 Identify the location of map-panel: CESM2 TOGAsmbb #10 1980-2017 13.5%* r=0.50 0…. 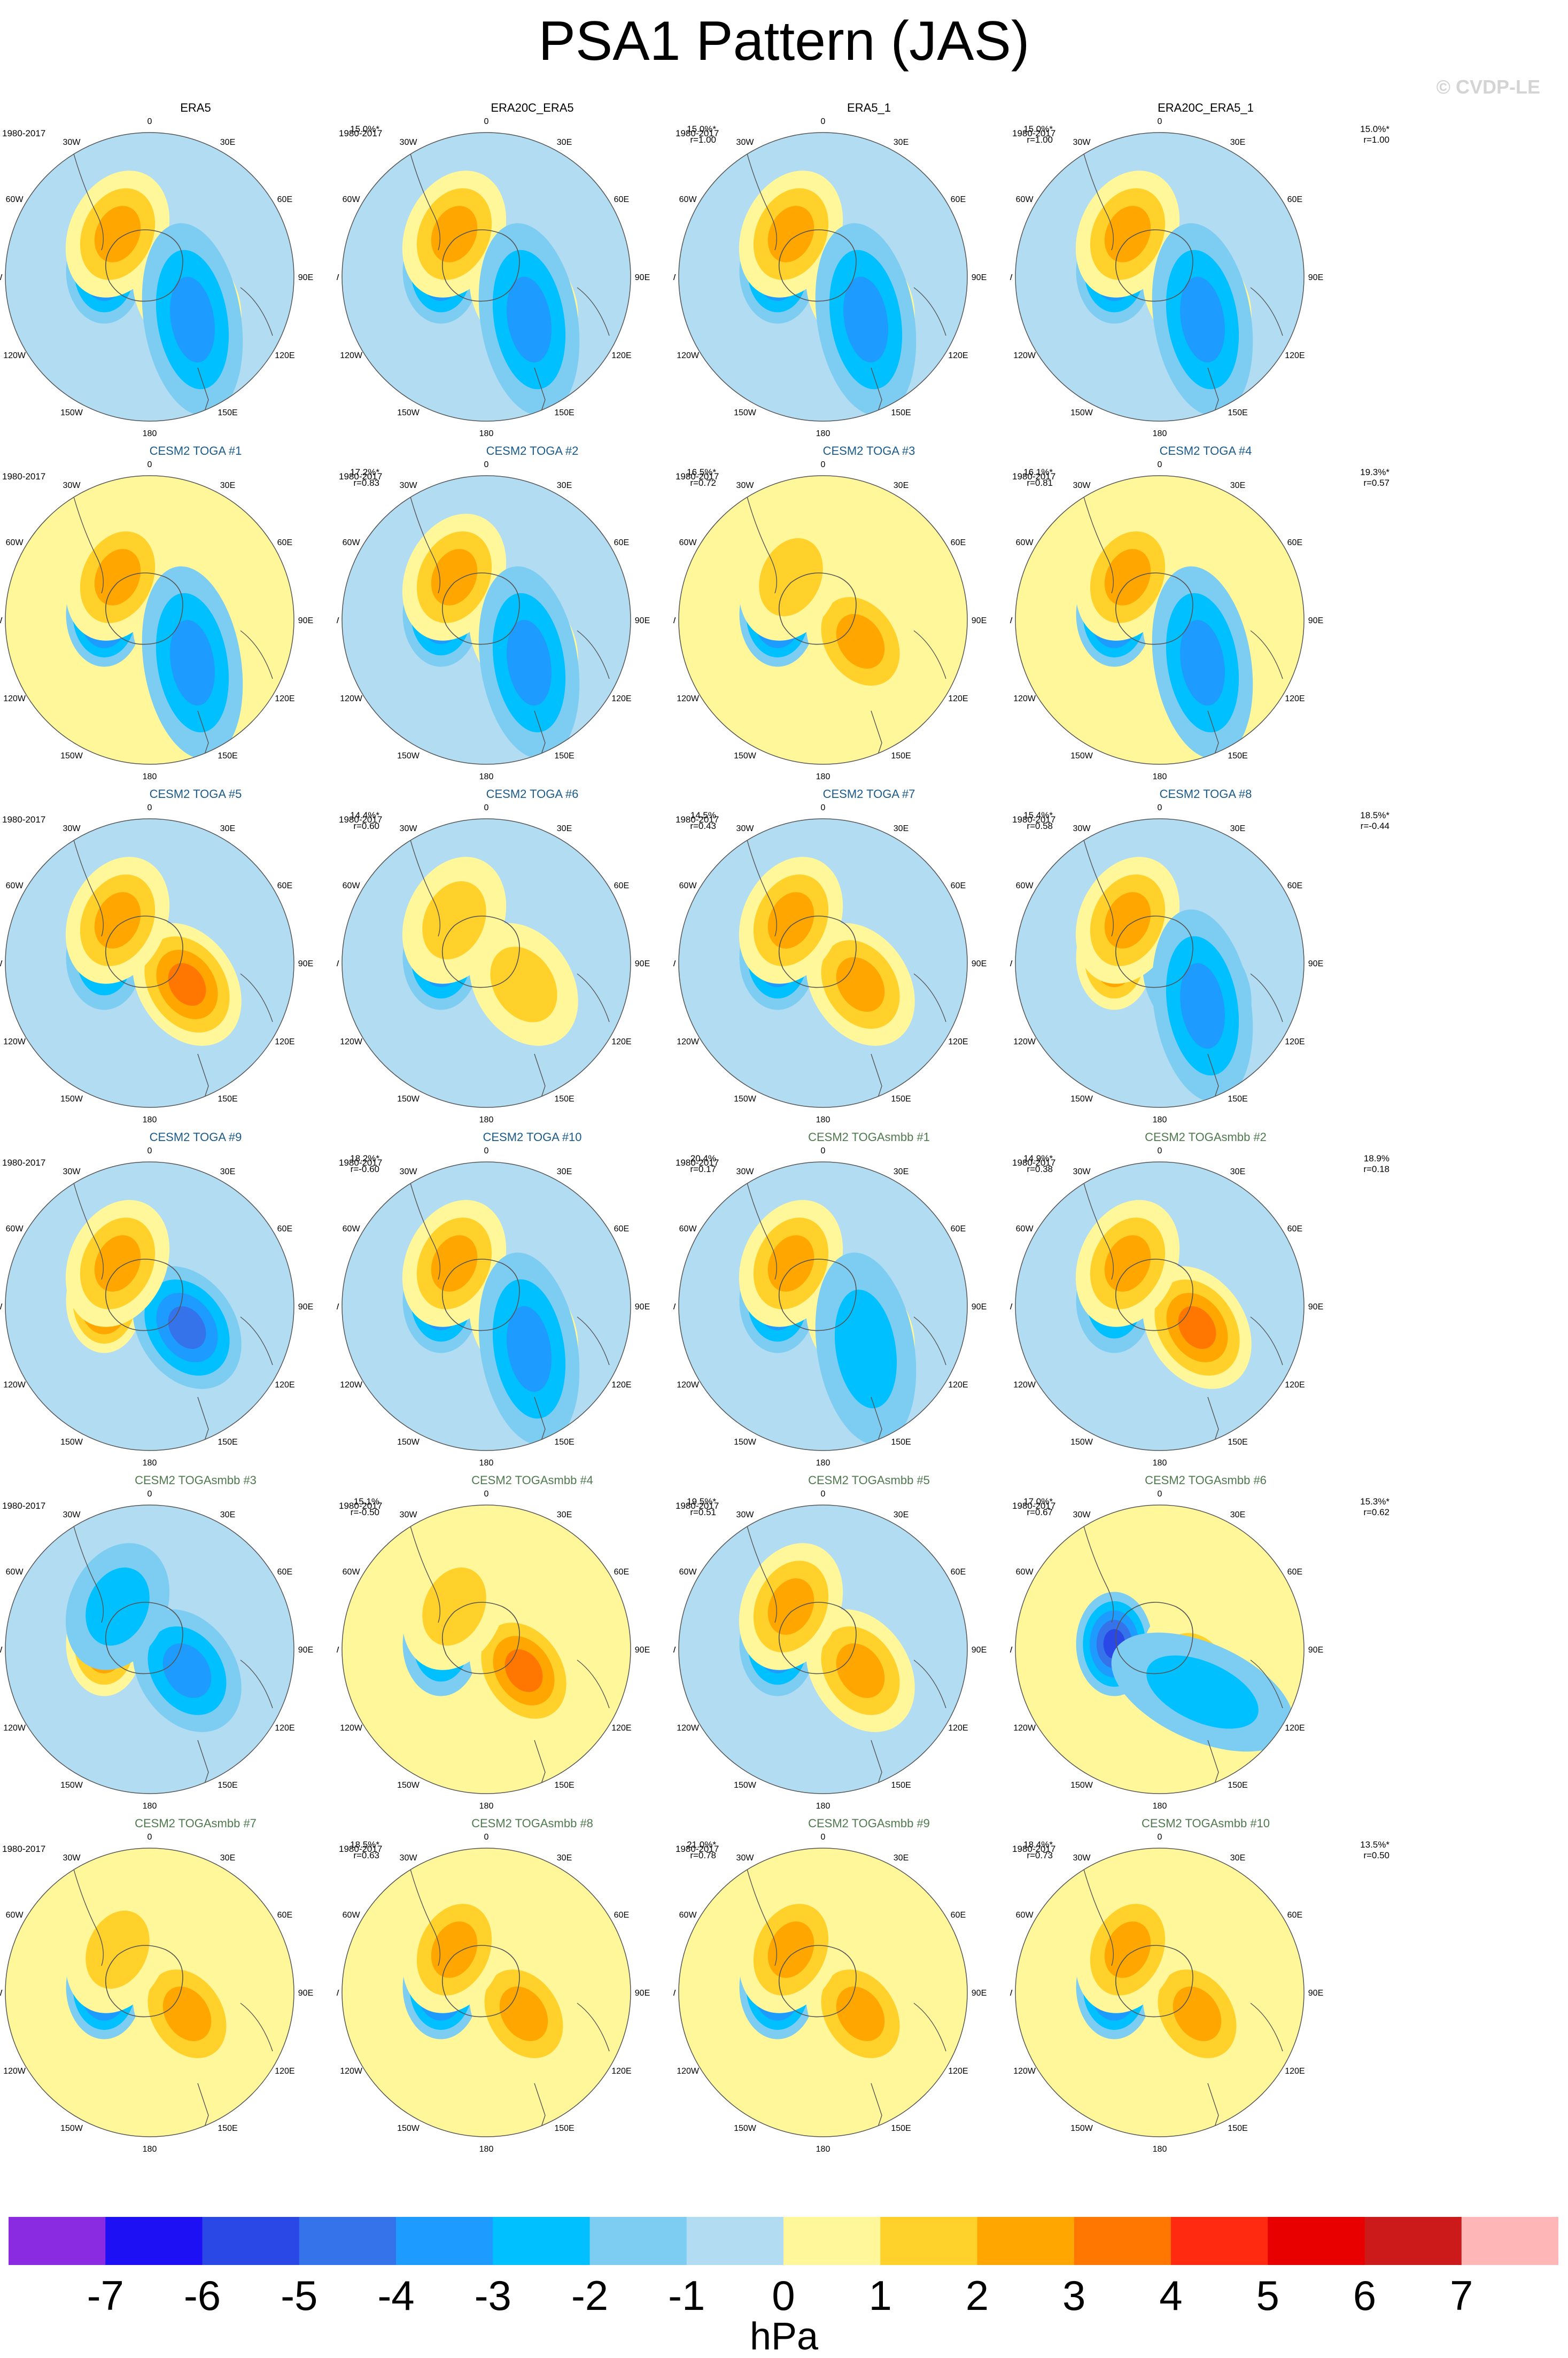
(1206, 1987).